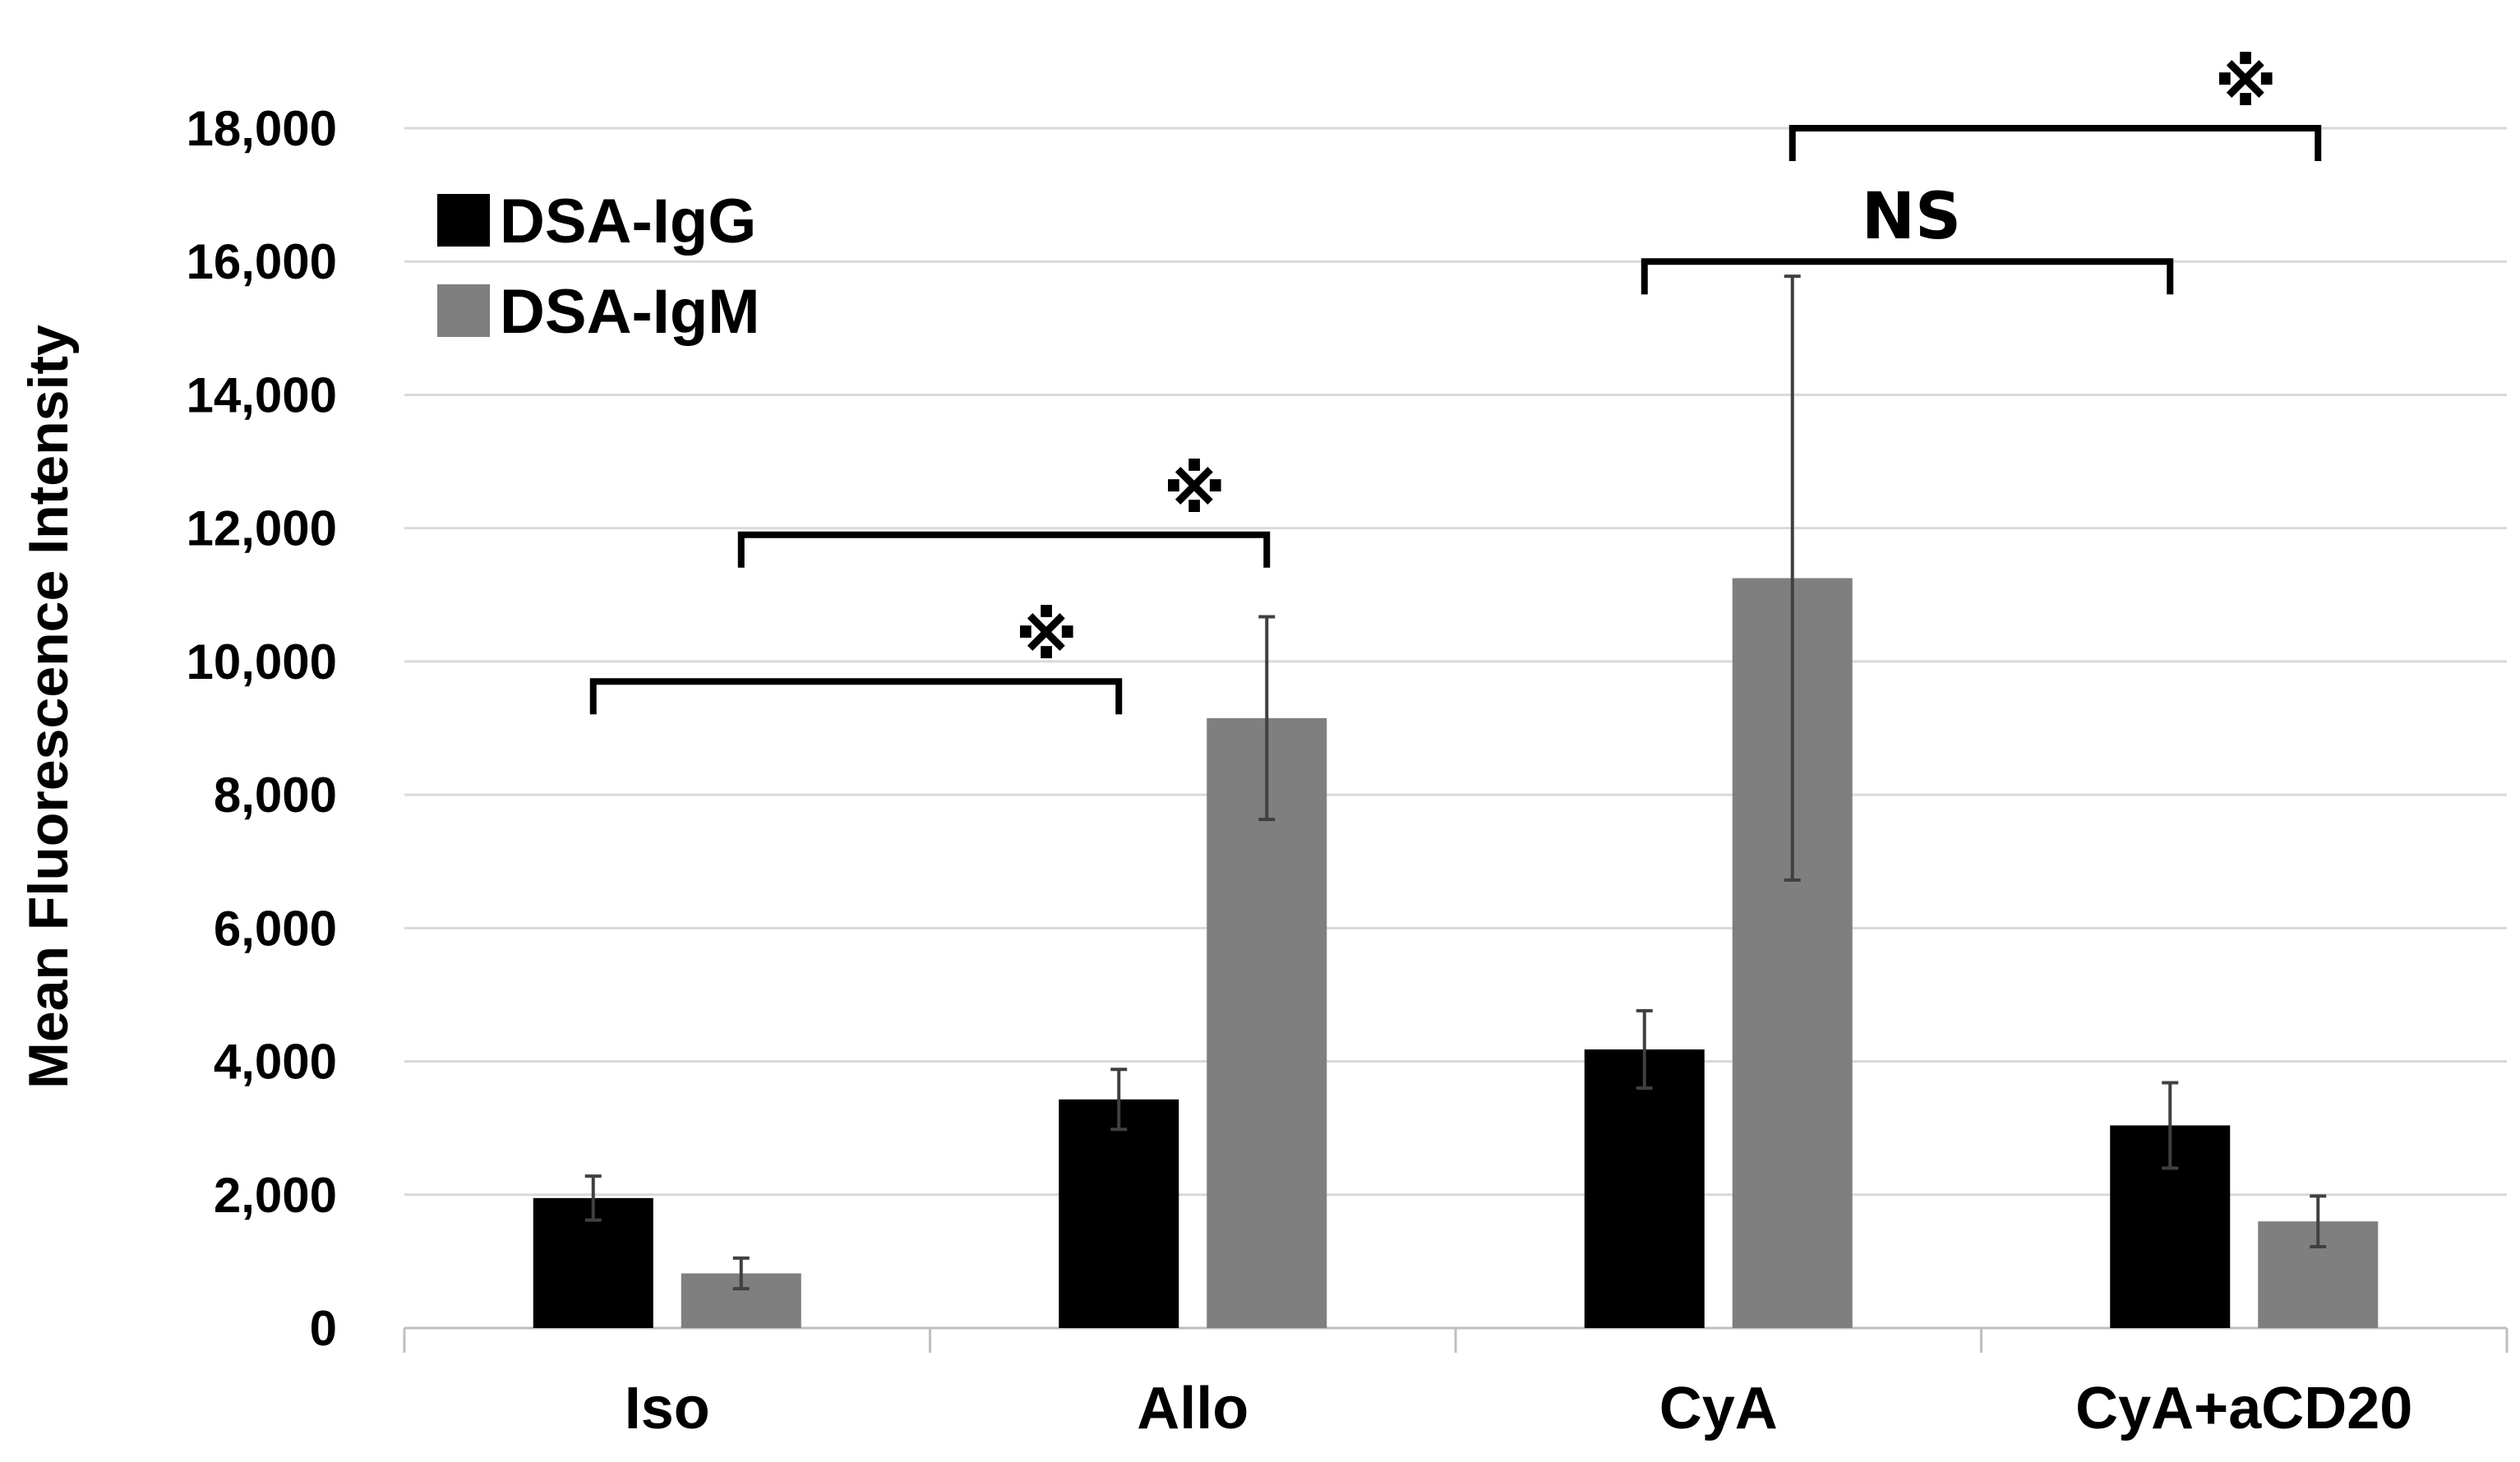  What do you see at coordinates (1718, 1409) in the screenshot?
I see `x-category-label-cya: CyA` at bounding box center [1718, 1409].